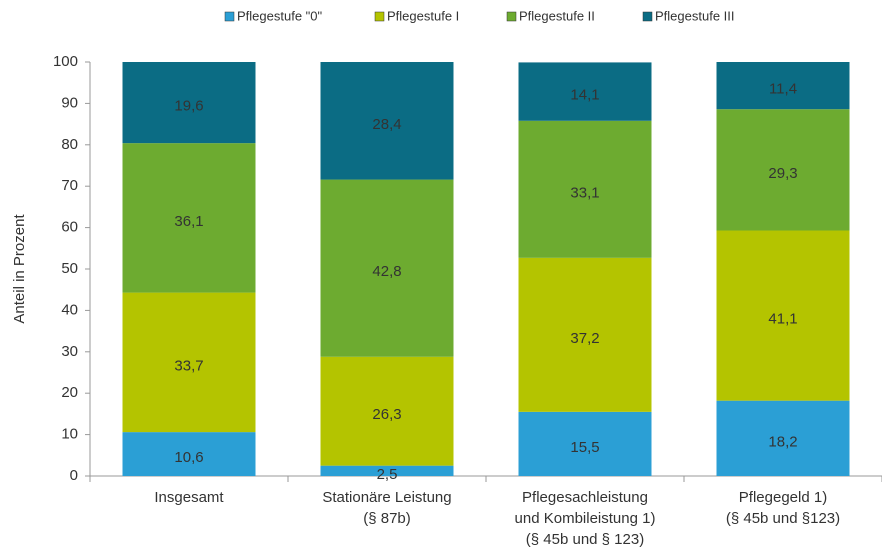  What do you see at coordinates (189, 497) in the screenshot?
I see `x-tick-label: Insgesamt` at bounding box center [189, 497].